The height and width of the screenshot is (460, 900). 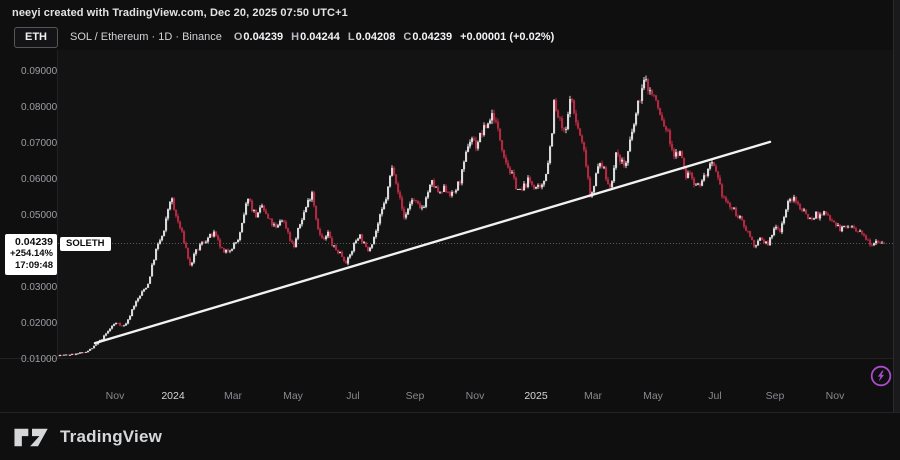 What do you see at coordinates (111, 436) in the screenshot?
I see `tradingview-wordmark: TradingView` at bounding box center [111, 436].